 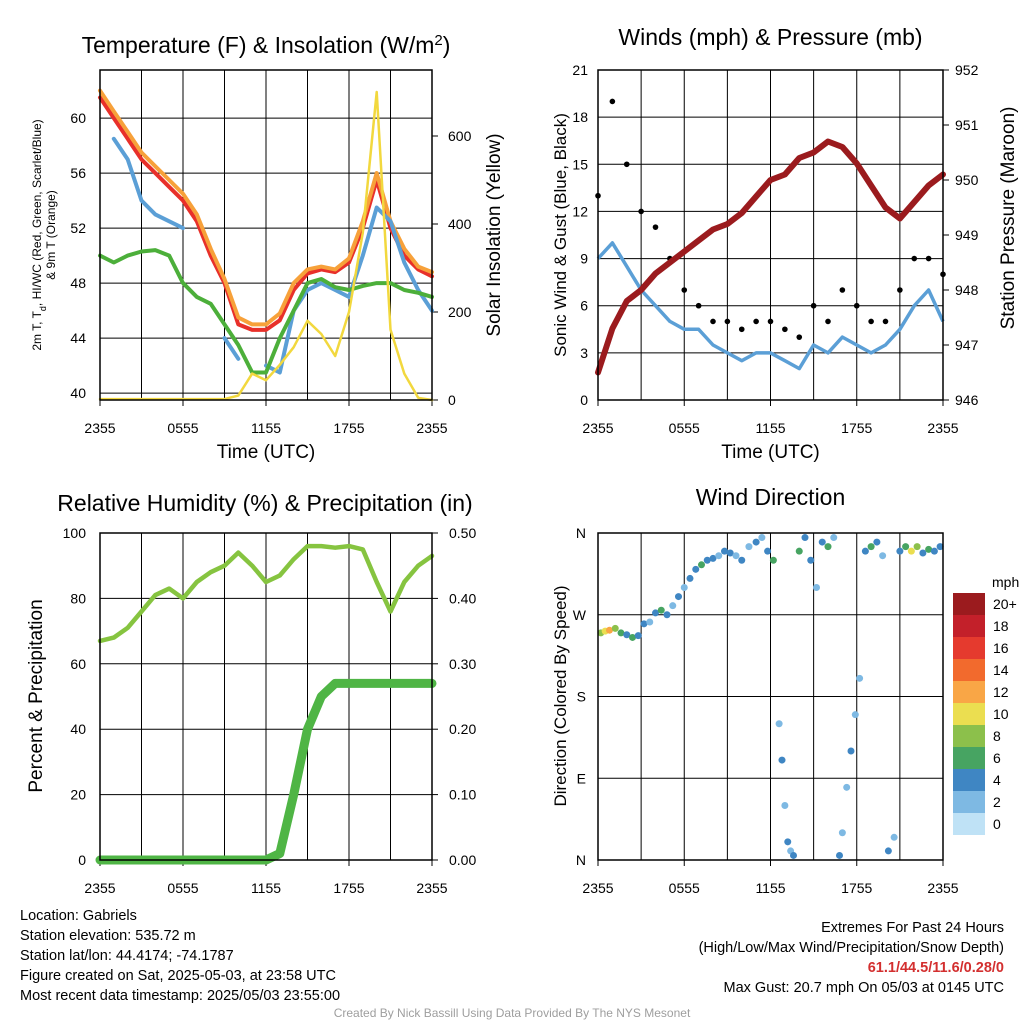 What do you see at coordinates (997, 802) in the screenshot?
I see `legend-label: 2` at bounding box center [997, 802].